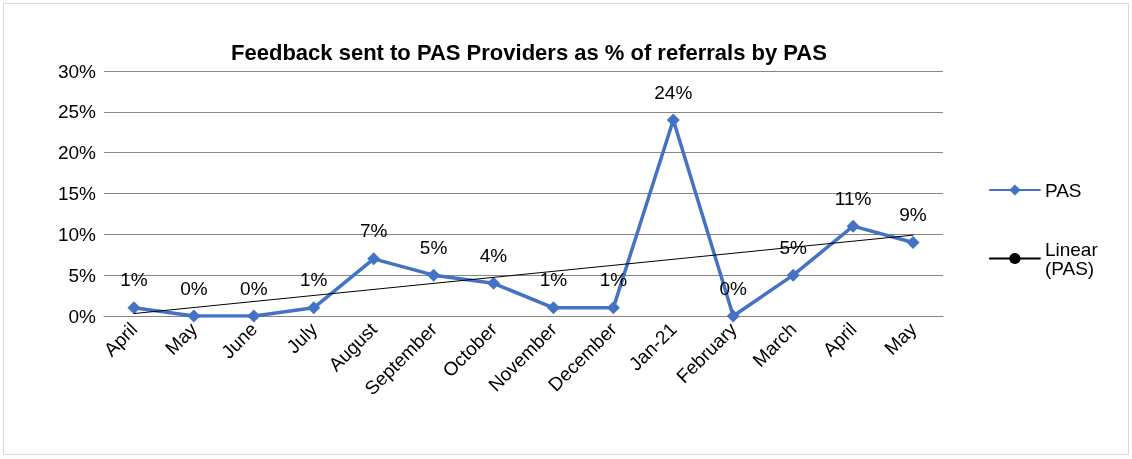  Describe the element at coordinates (373, 231) in the screenshot. I see `data-label: 7%` at that location.